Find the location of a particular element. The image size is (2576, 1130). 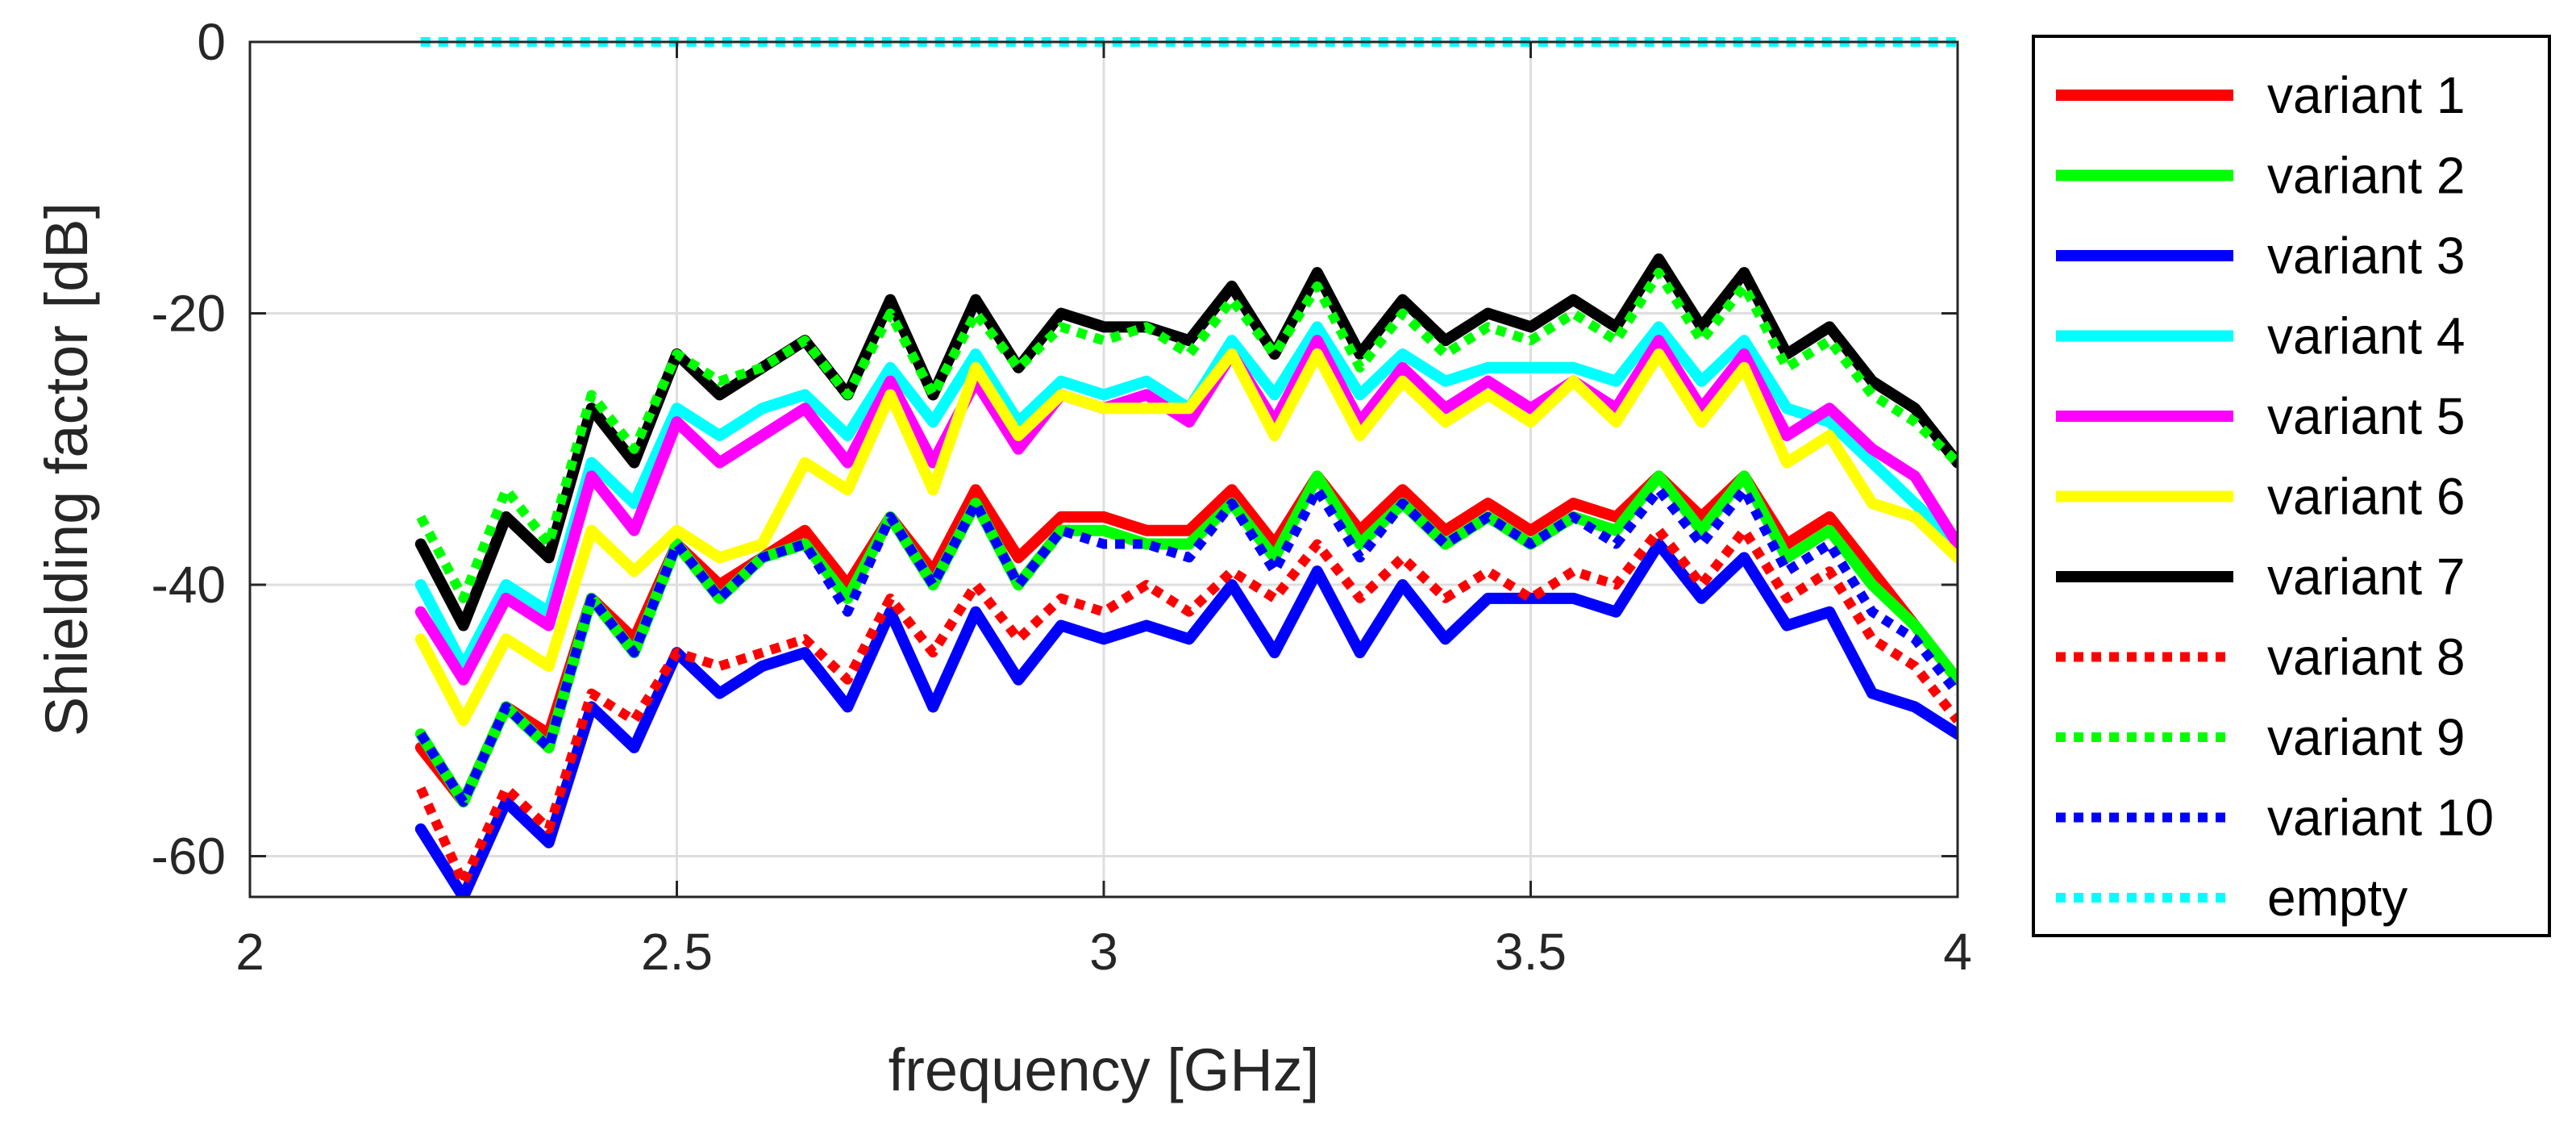

legend-item: variant 10 is located at coordinates (2275, 818).